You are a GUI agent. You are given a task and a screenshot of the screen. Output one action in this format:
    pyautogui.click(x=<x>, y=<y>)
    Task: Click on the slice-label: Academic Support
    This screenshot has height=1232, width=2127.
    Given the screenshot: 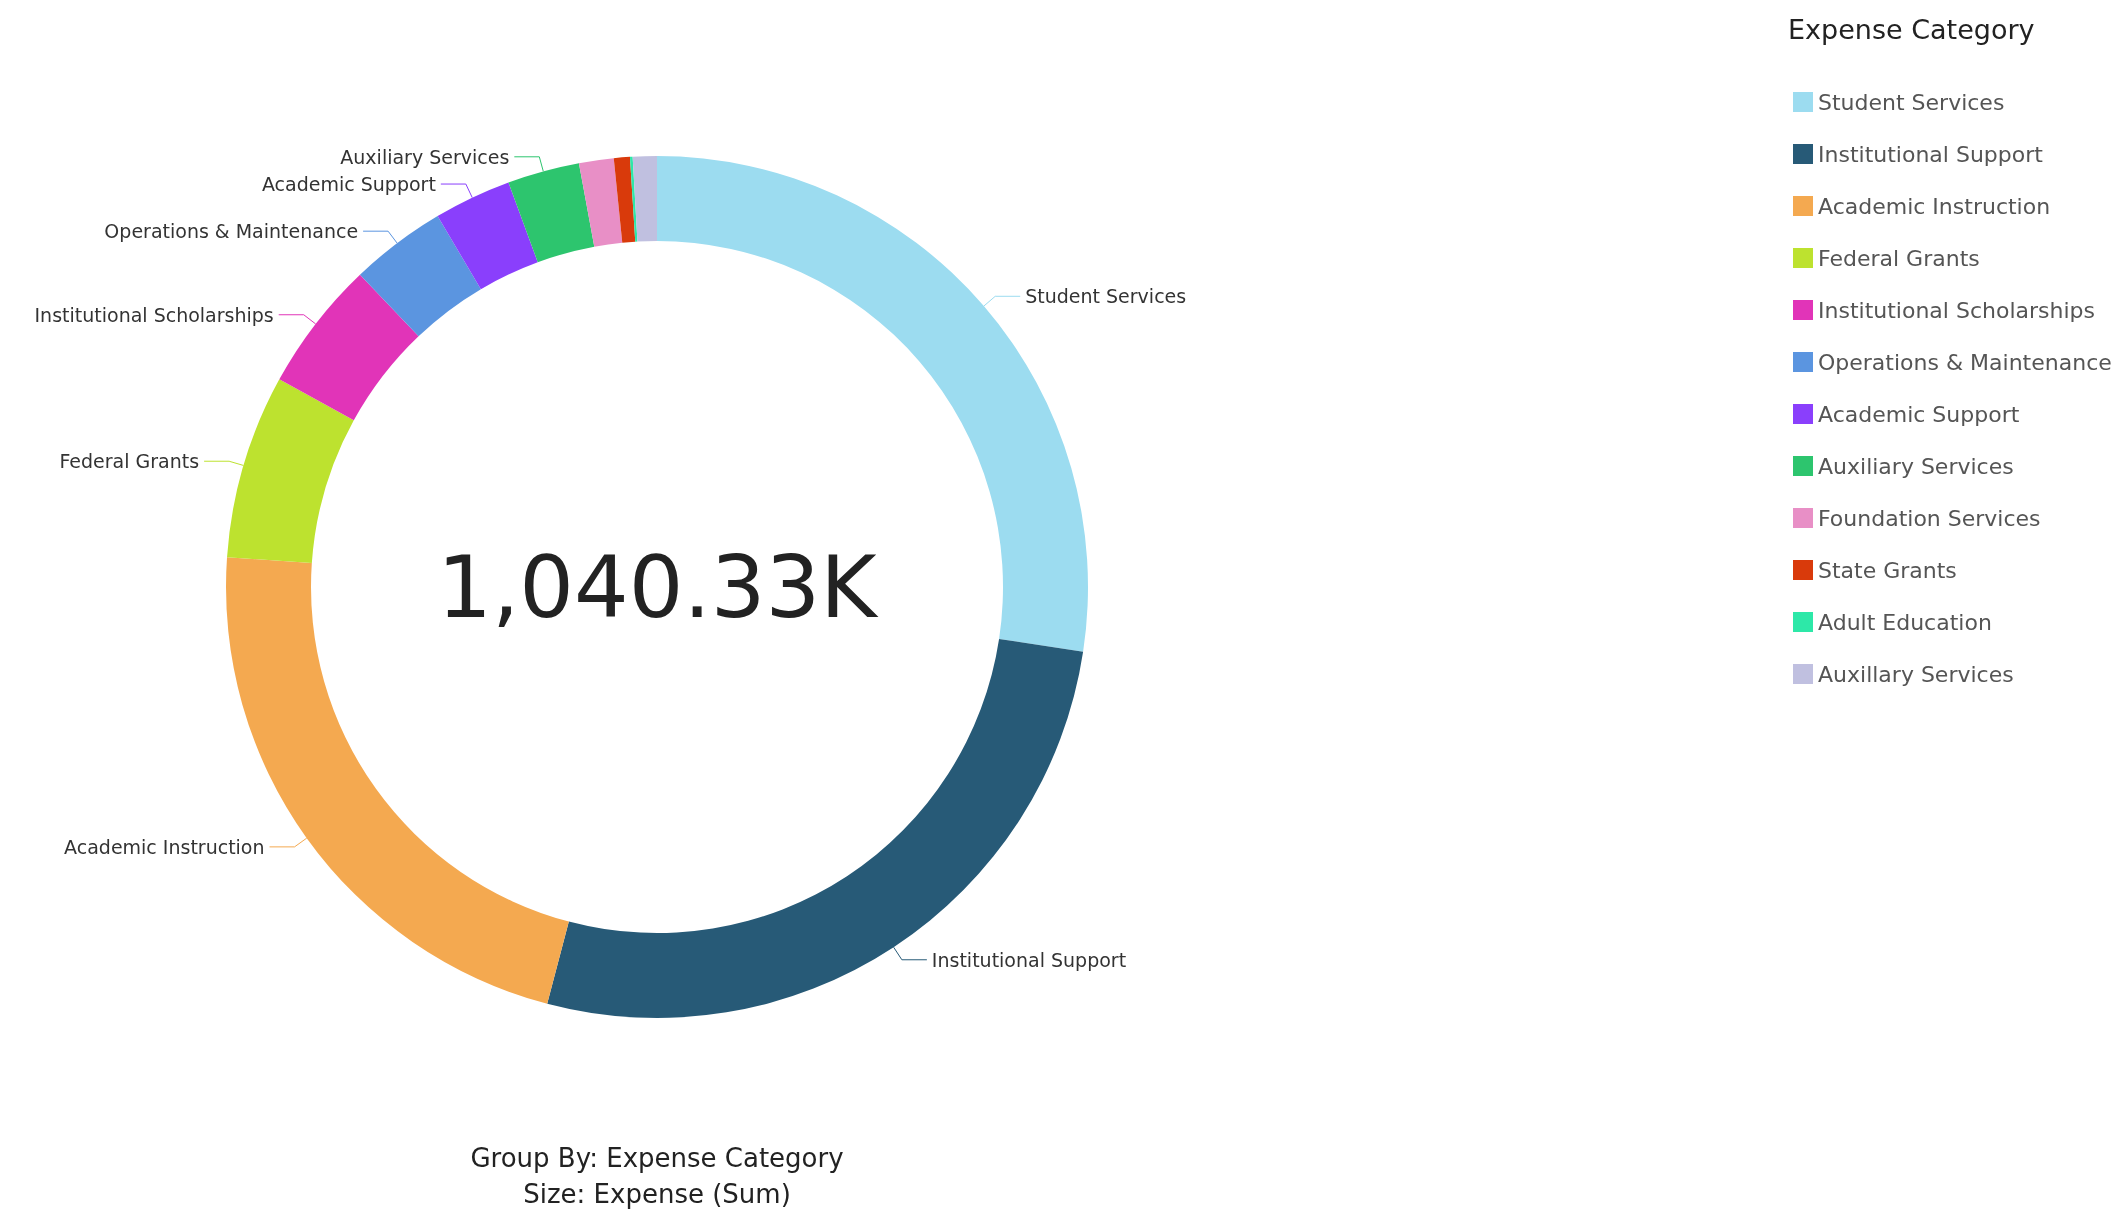 What is the action you would take?
    pyautogui.click(x=348, y=184)
    